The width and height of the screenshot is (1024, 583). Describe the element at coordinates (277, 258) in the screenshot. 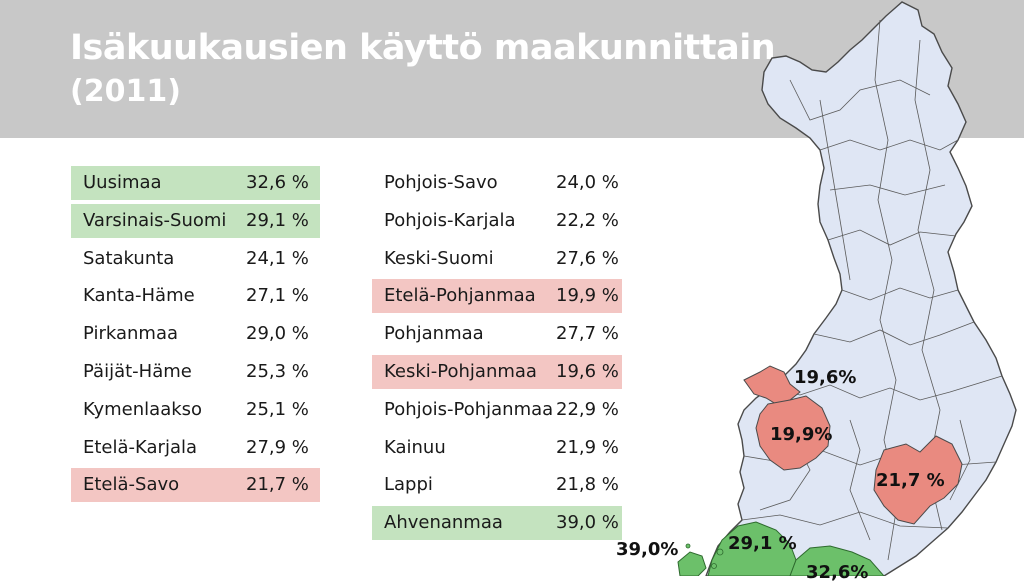

I see `region-value: 24,1 %` at that location.